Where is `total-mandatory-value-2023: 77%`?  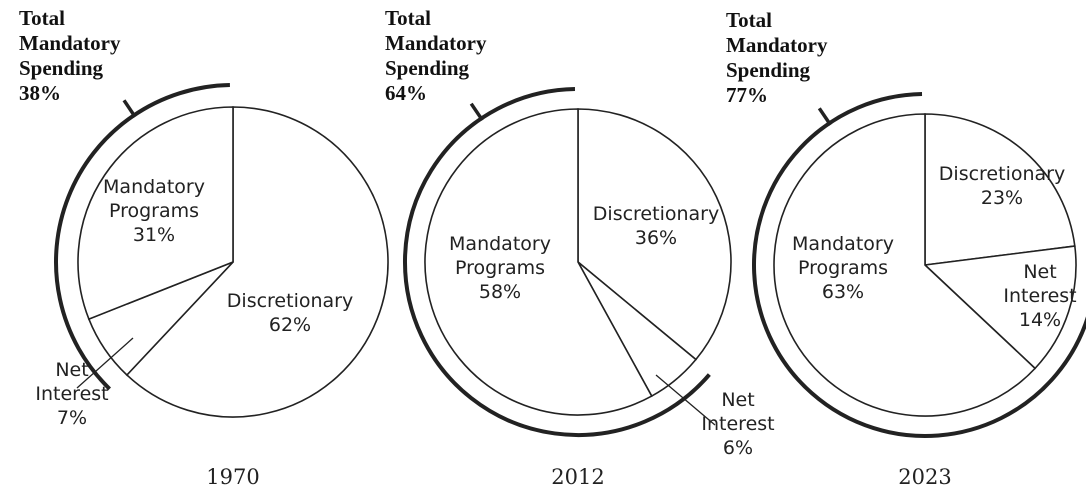
total-mandatory-value-2023: 77% is located at coordinates (747, 95).